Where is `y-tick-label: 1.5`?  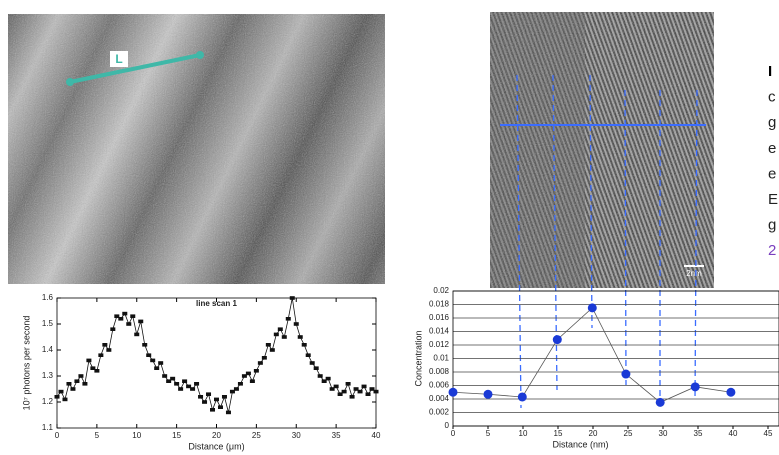
y-tick-label: 1.5 is located at coordinates (48, 323).